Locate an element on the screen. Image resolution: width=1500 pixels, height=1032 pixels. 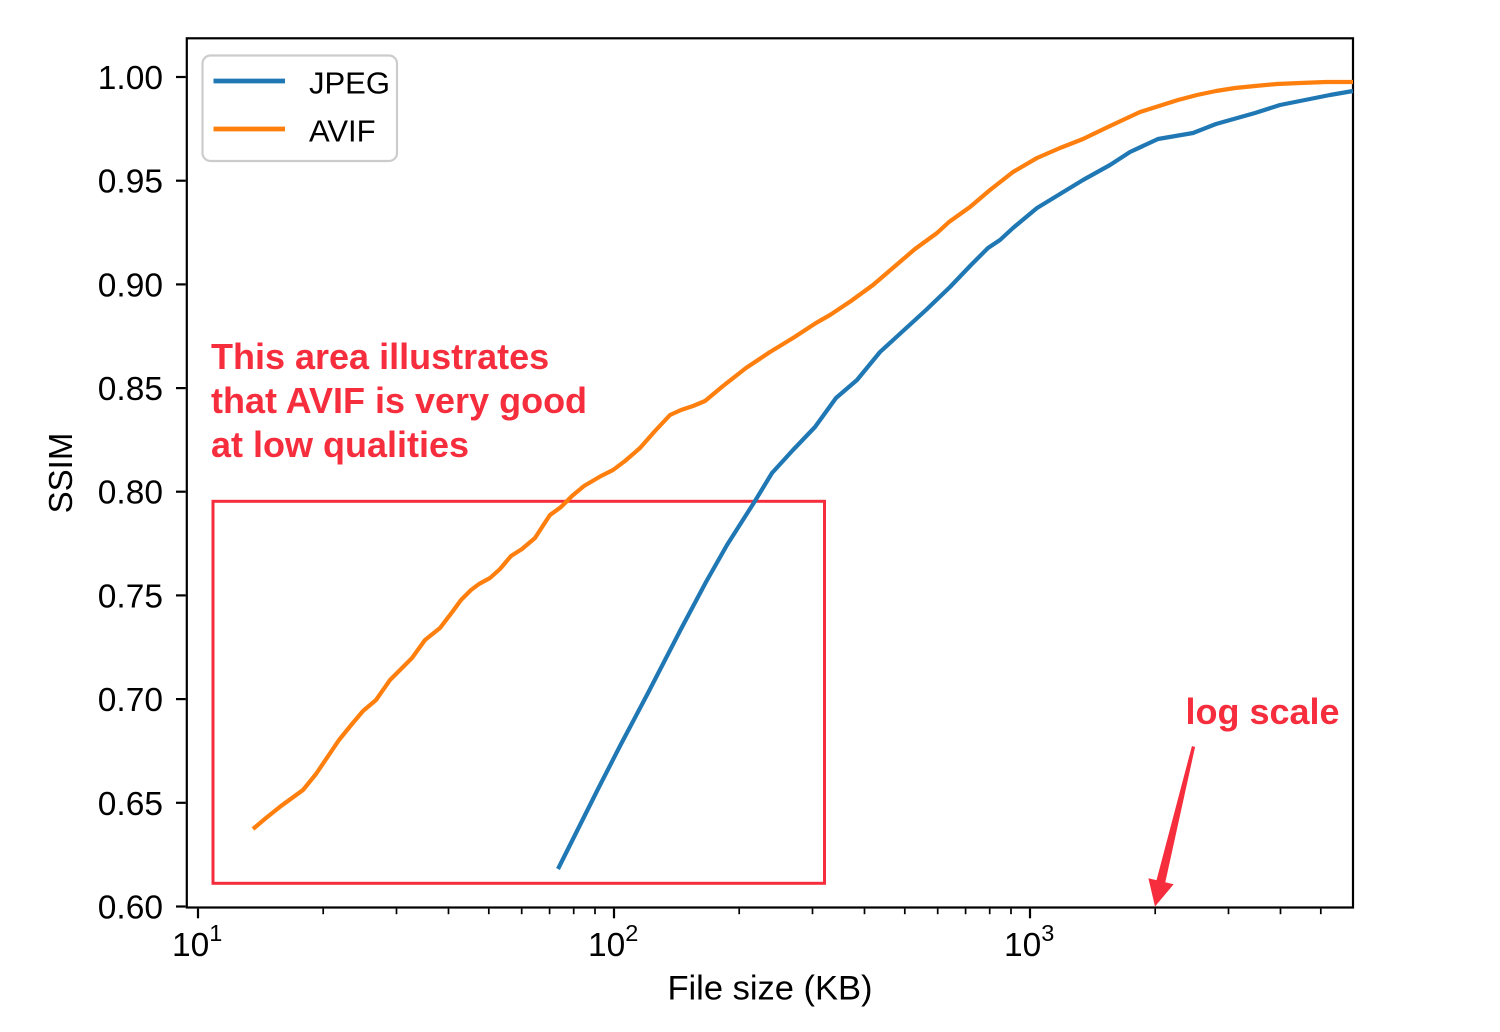
svg-text: AVIF is located at coordinates (342, 131).